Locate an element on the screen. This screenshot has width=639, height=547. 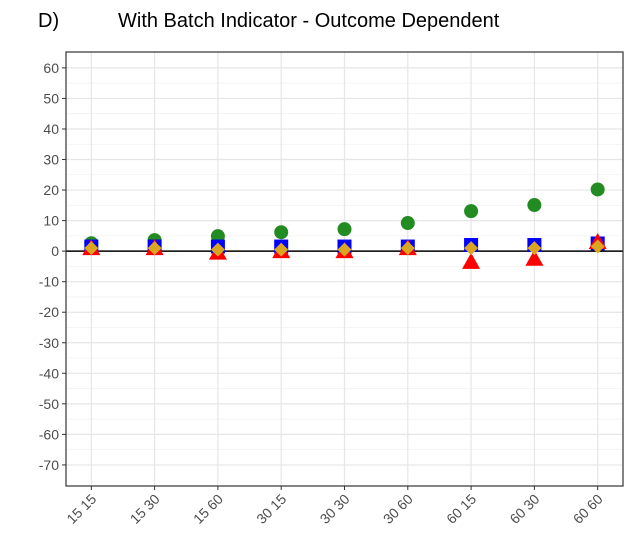
y-tick-label: 0 is located at coordinates (55, 251).